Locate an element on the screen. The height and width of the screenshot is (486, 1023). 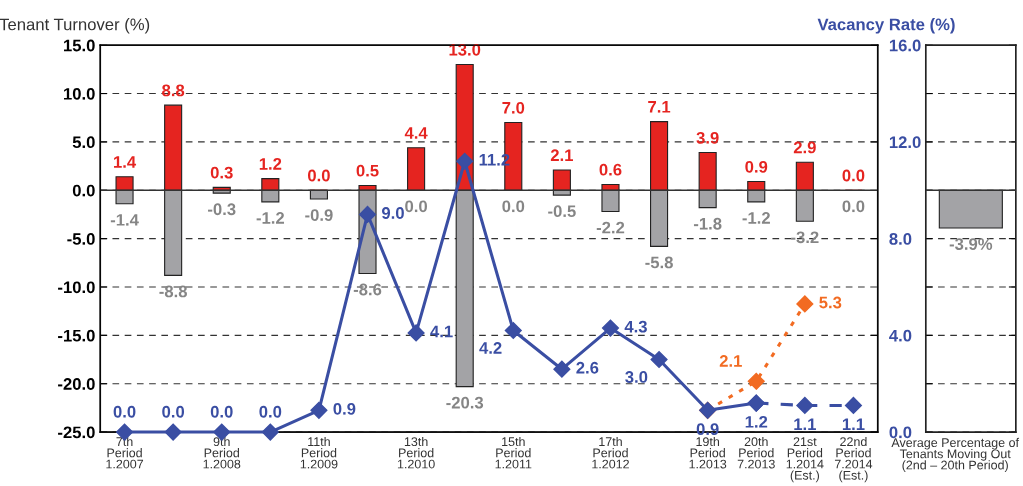
y2-tick-label: 4.0 is located at coordinates (900, 335).